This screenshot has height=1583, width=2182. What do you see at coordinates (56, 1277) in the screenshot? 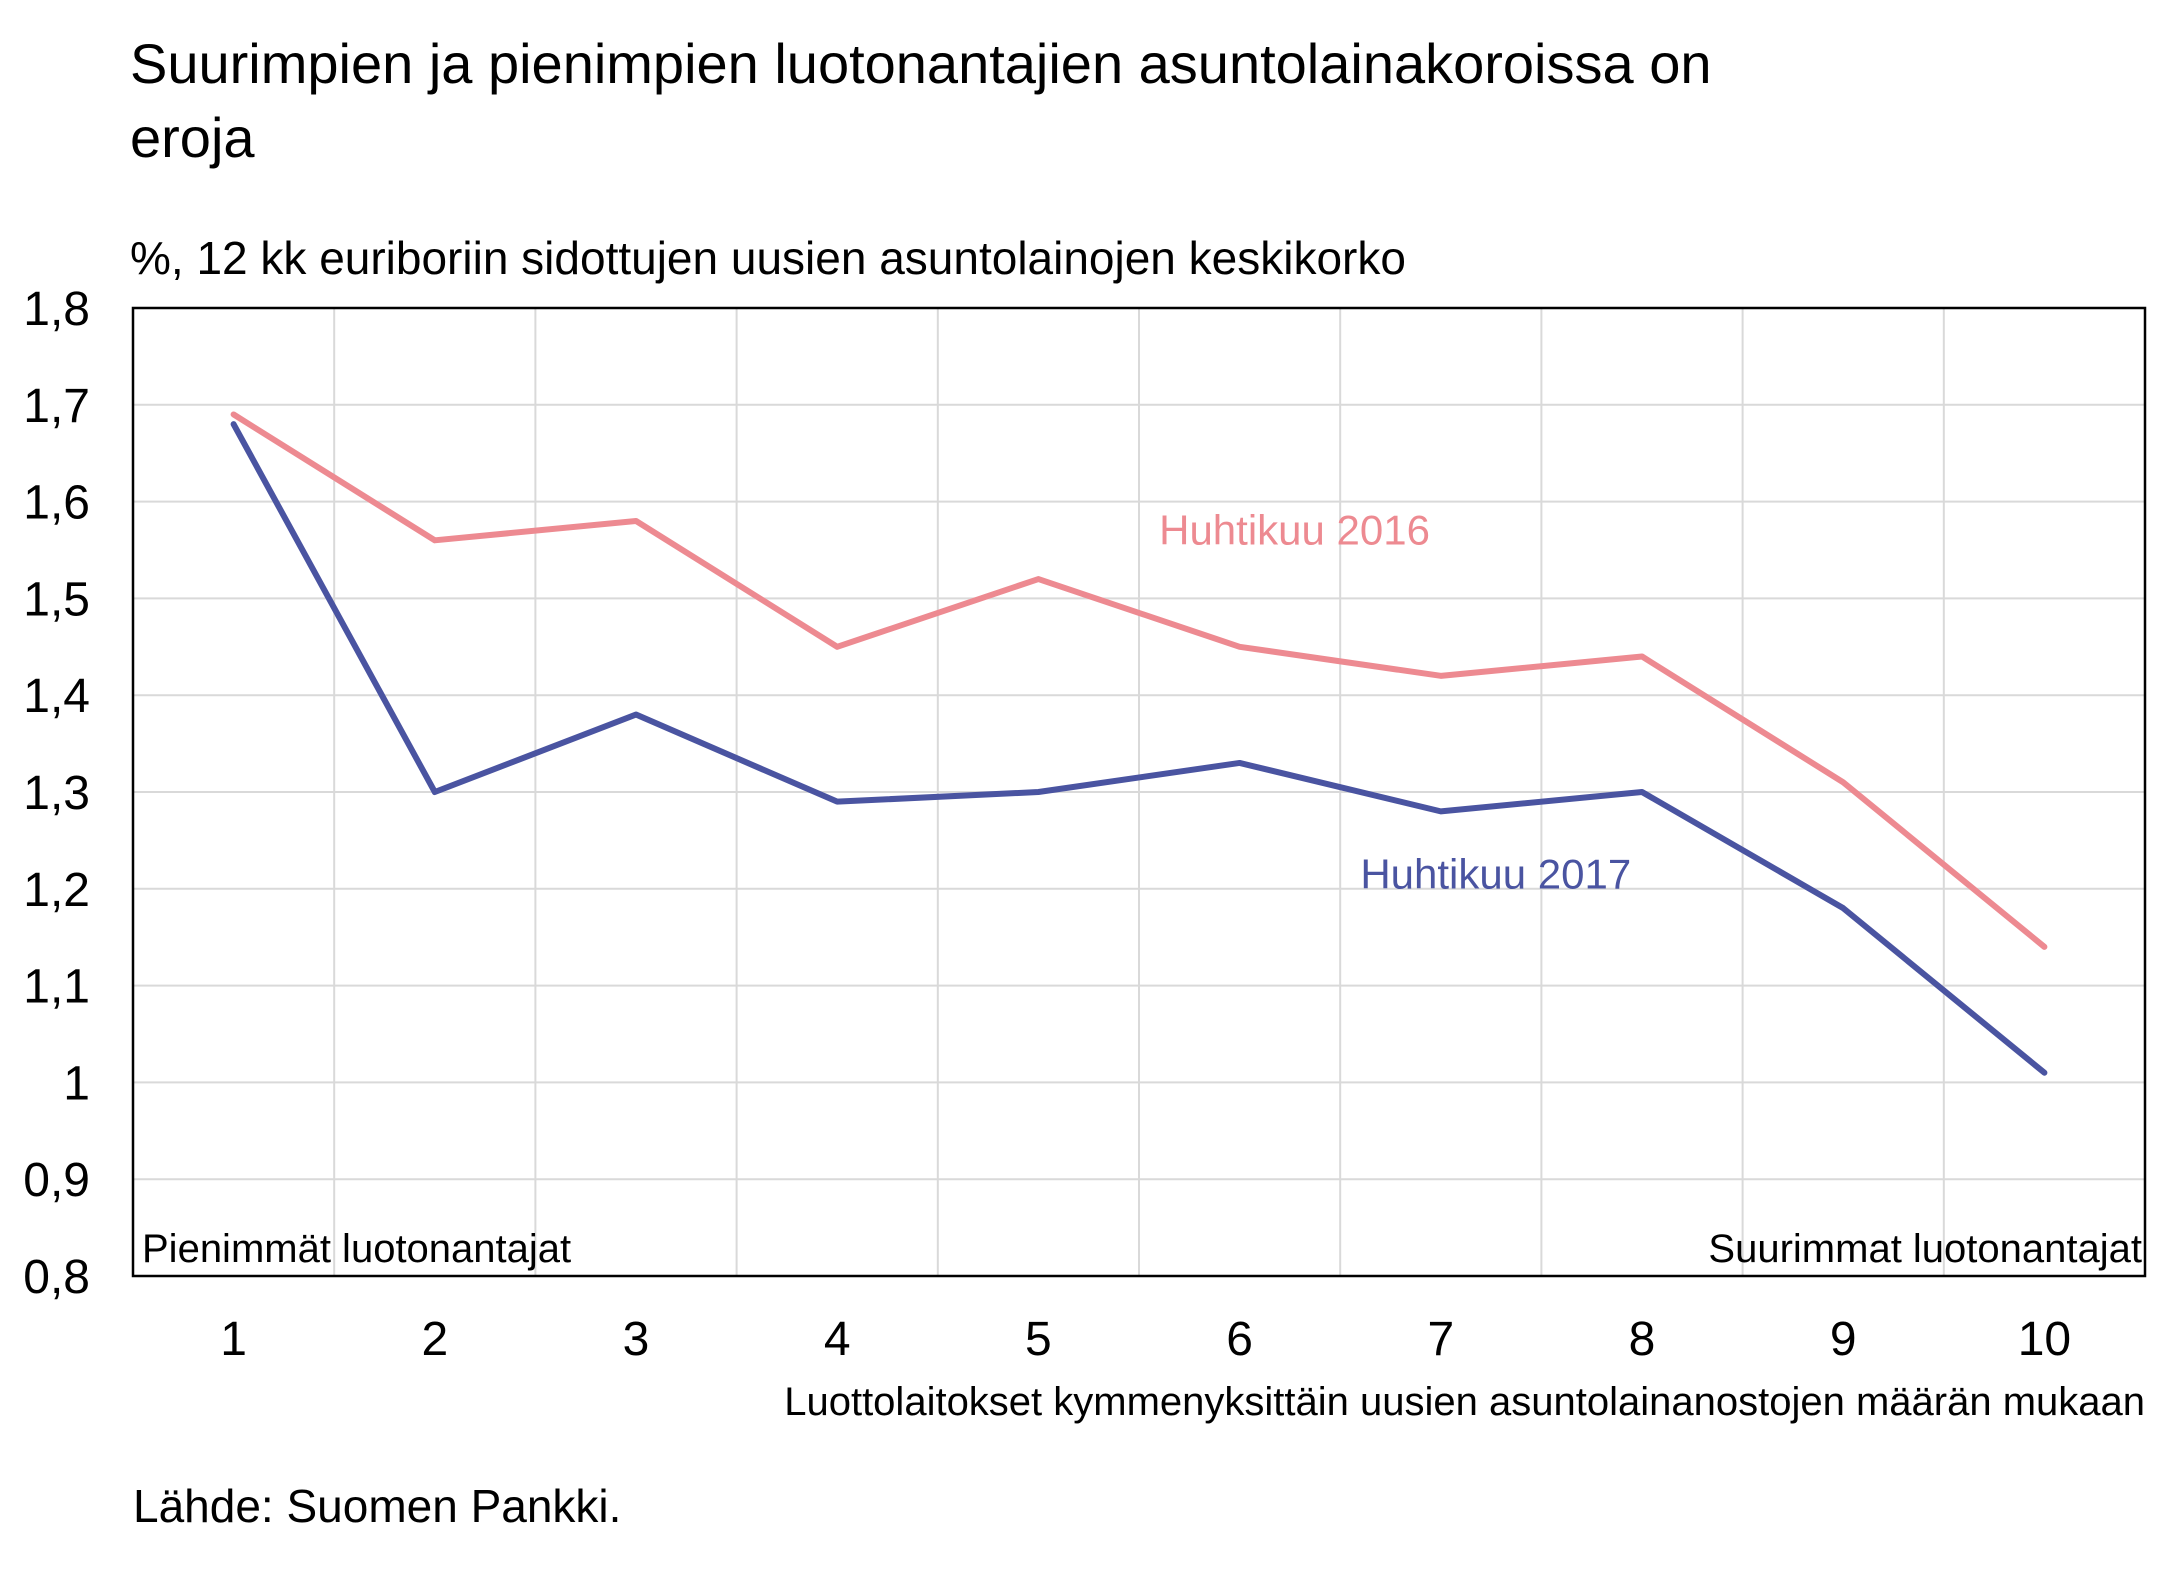
I see `y-tick-label: 0,8` at bounding box center [56, 1277].